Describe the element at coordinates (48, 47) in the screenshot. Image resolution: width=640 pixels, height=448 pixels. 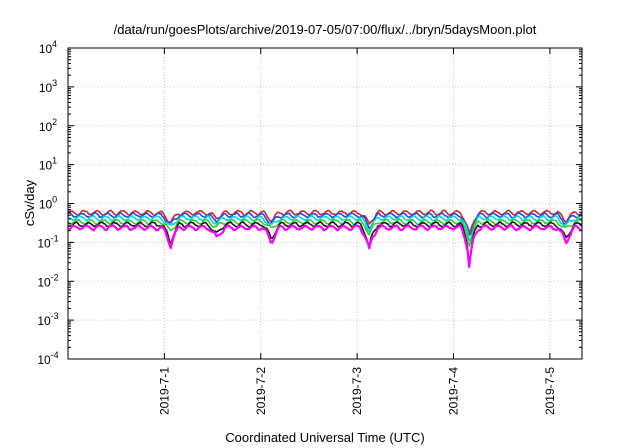
I see `y-tick-label: 10⁴` at that location.